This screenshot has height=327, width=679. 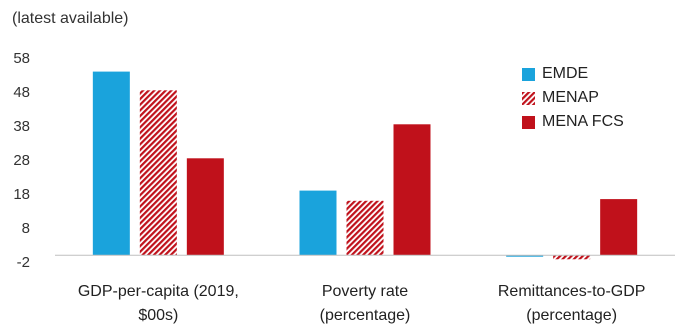 What do you see at coordinates (565, 73) in the screenshot?
I see `legend-label-emde: EMDE` at bounding box center [565, 73].